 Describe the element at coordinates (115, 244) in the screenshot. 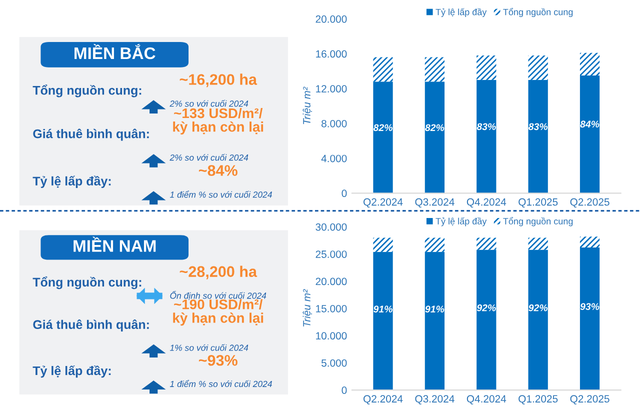

I see `text: MIỀN NAM` at that location.